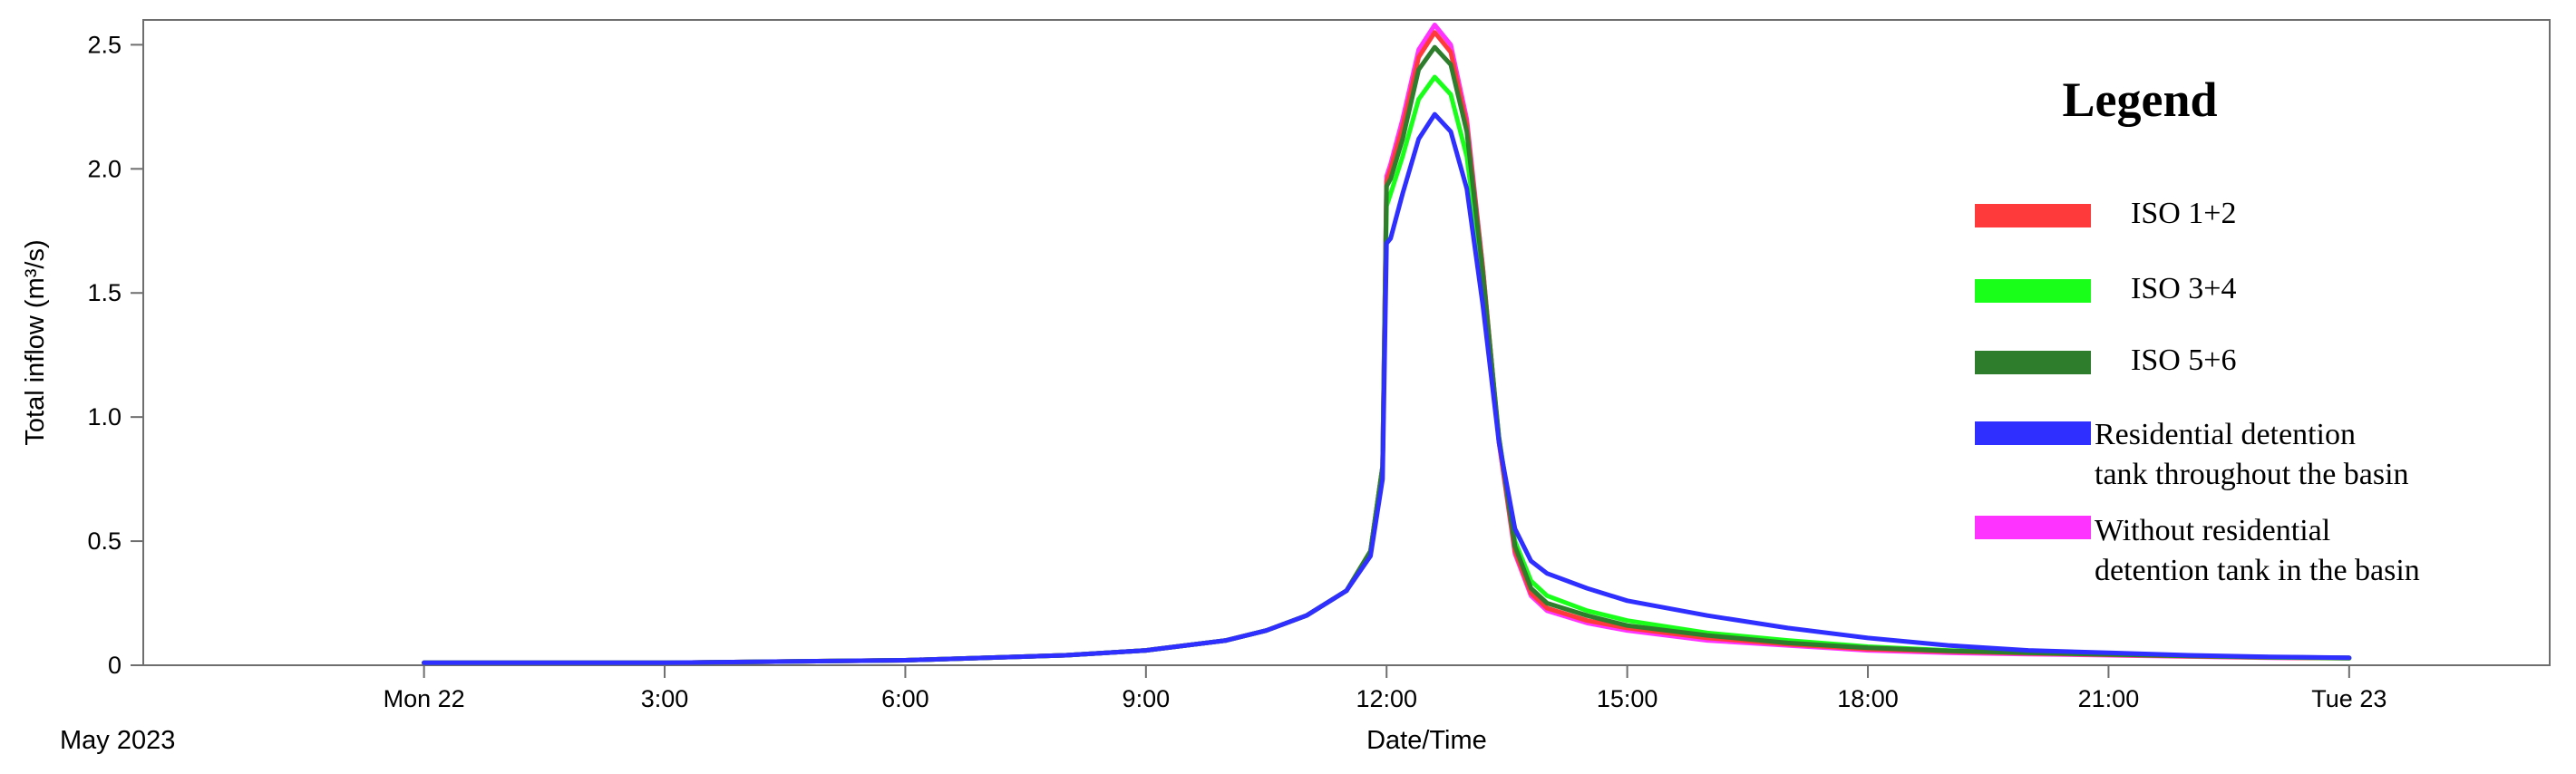 The width and height of the screenshot is (2576, 774). Describe the element at coordinates (1386, 699) in the screenshot. I see `x-tick-label: 12:00` at that location.